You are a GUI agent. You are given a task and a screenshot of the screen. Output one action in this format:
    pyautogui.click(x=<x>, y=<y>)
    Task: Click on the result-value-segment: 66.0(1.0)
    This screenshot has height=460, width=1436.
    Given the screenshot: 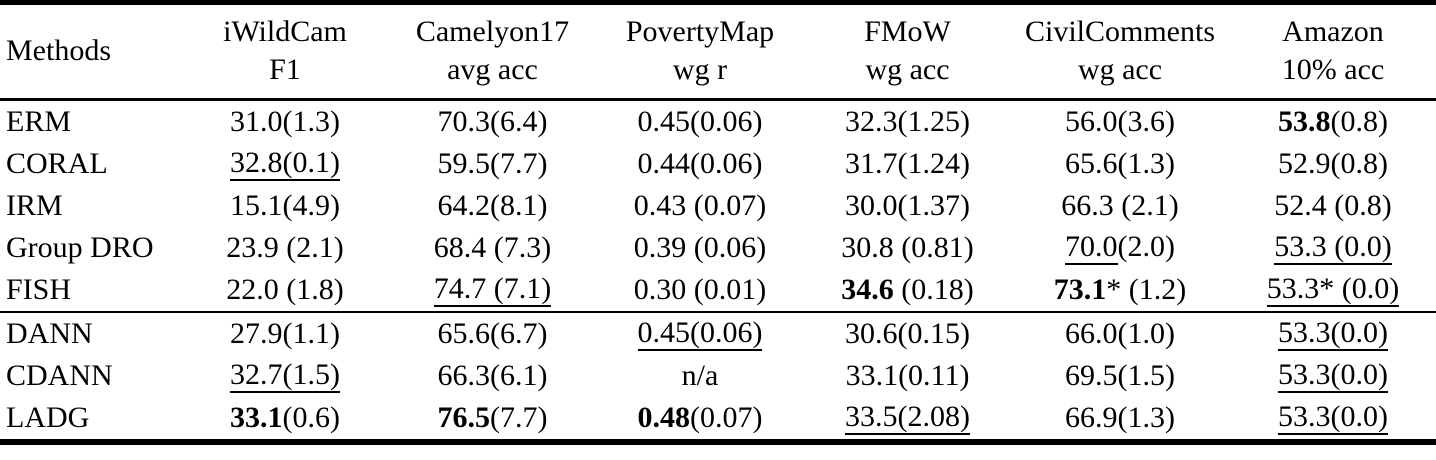 What is the action you would take?
    pyautogui.click(x=1120, y=334)
    